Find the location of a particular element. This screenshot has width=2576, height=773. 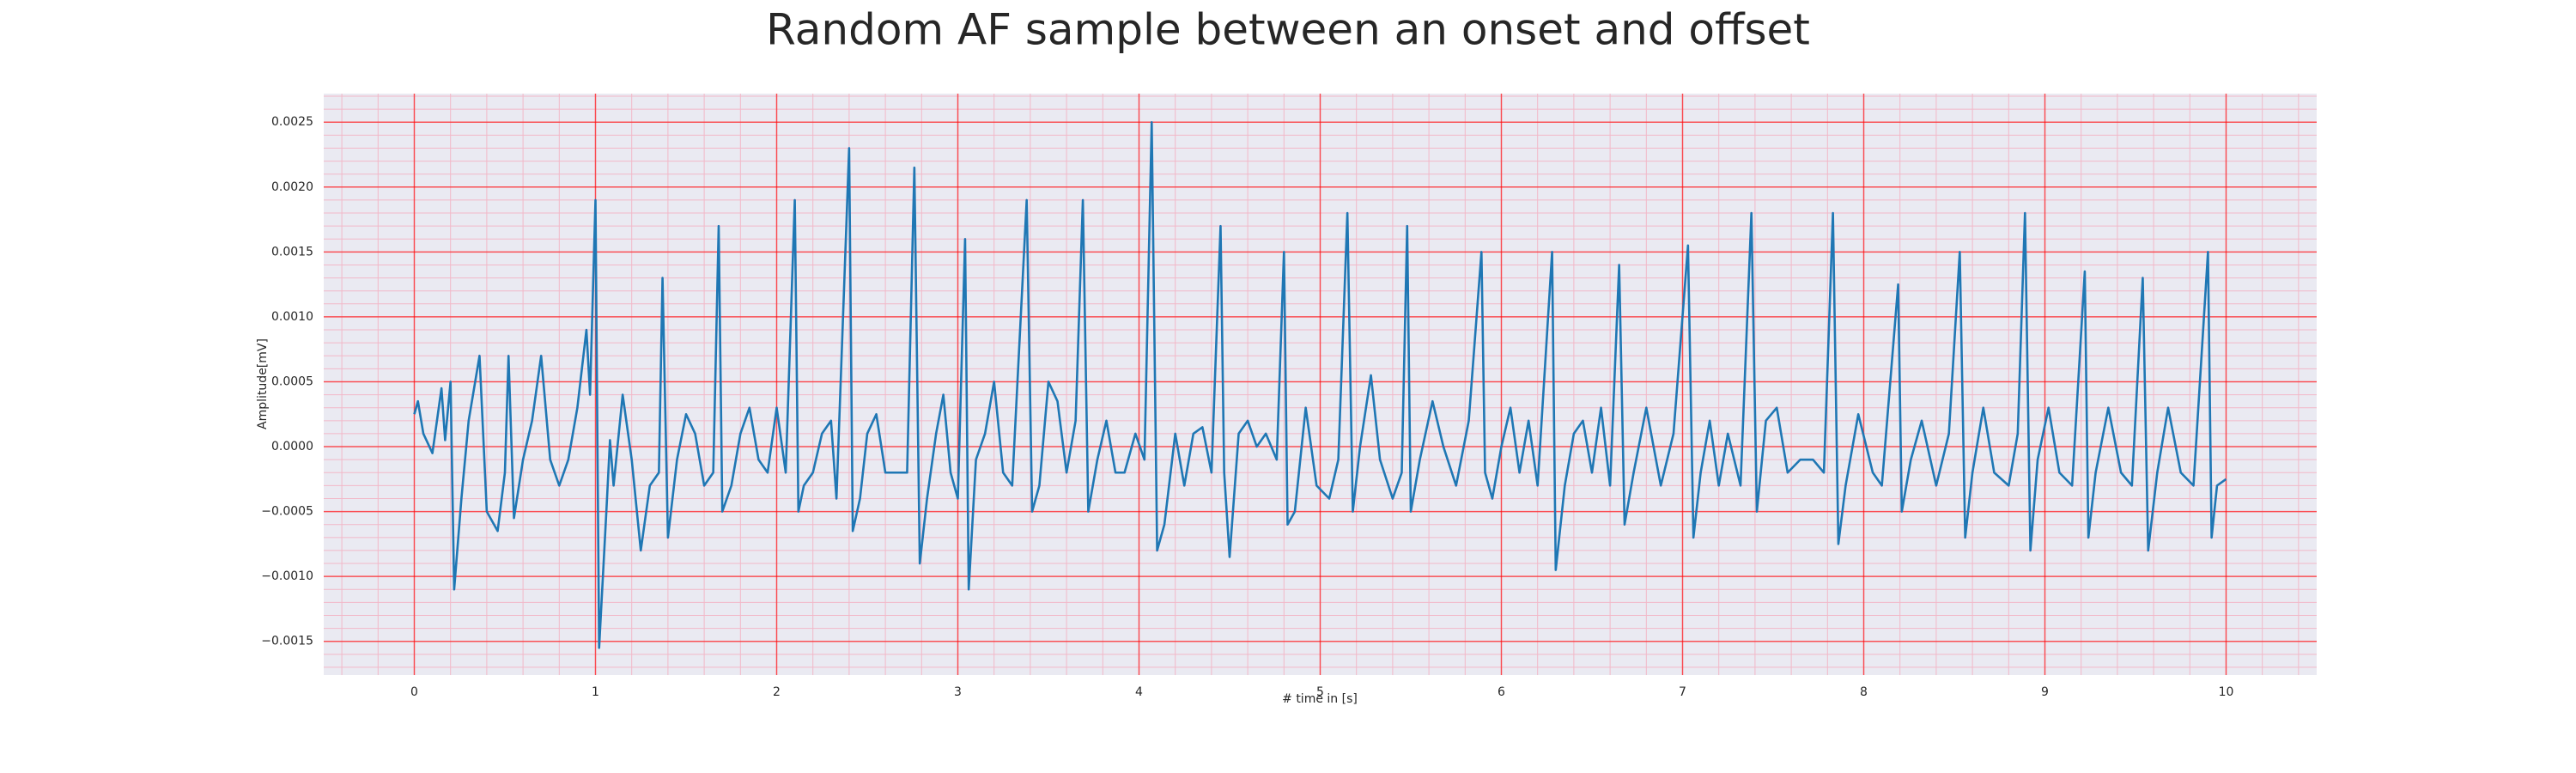

x-tick-label: 4 is located at coordinates (1139, 692).